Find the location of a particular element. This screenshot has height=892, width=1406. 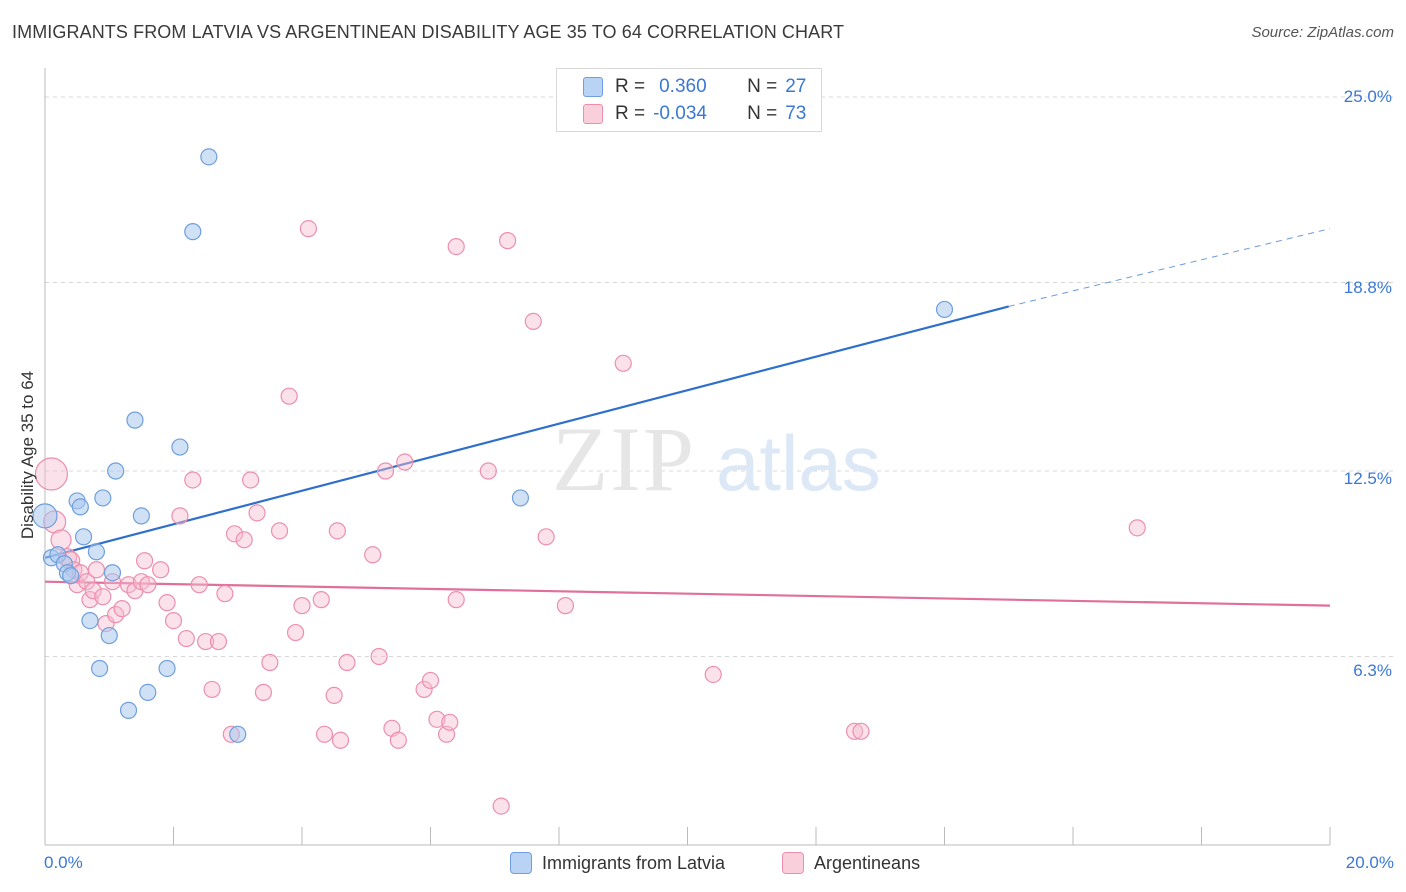

latvia-legend-swatch is located at coordinates (521, 863).